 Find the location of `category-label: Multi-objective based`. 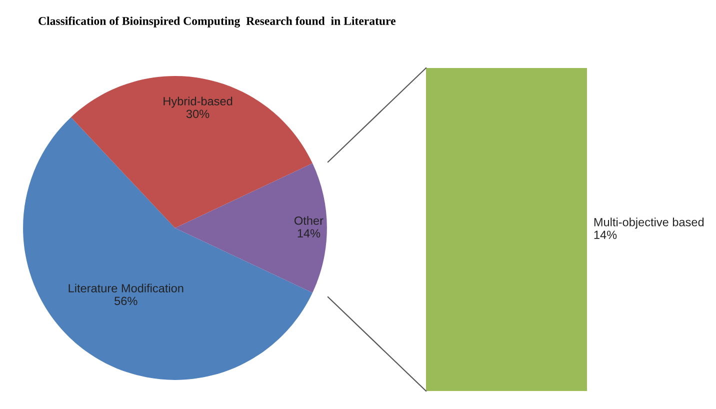

category-label: Multi-objective based is located at coordinates (649, 223).